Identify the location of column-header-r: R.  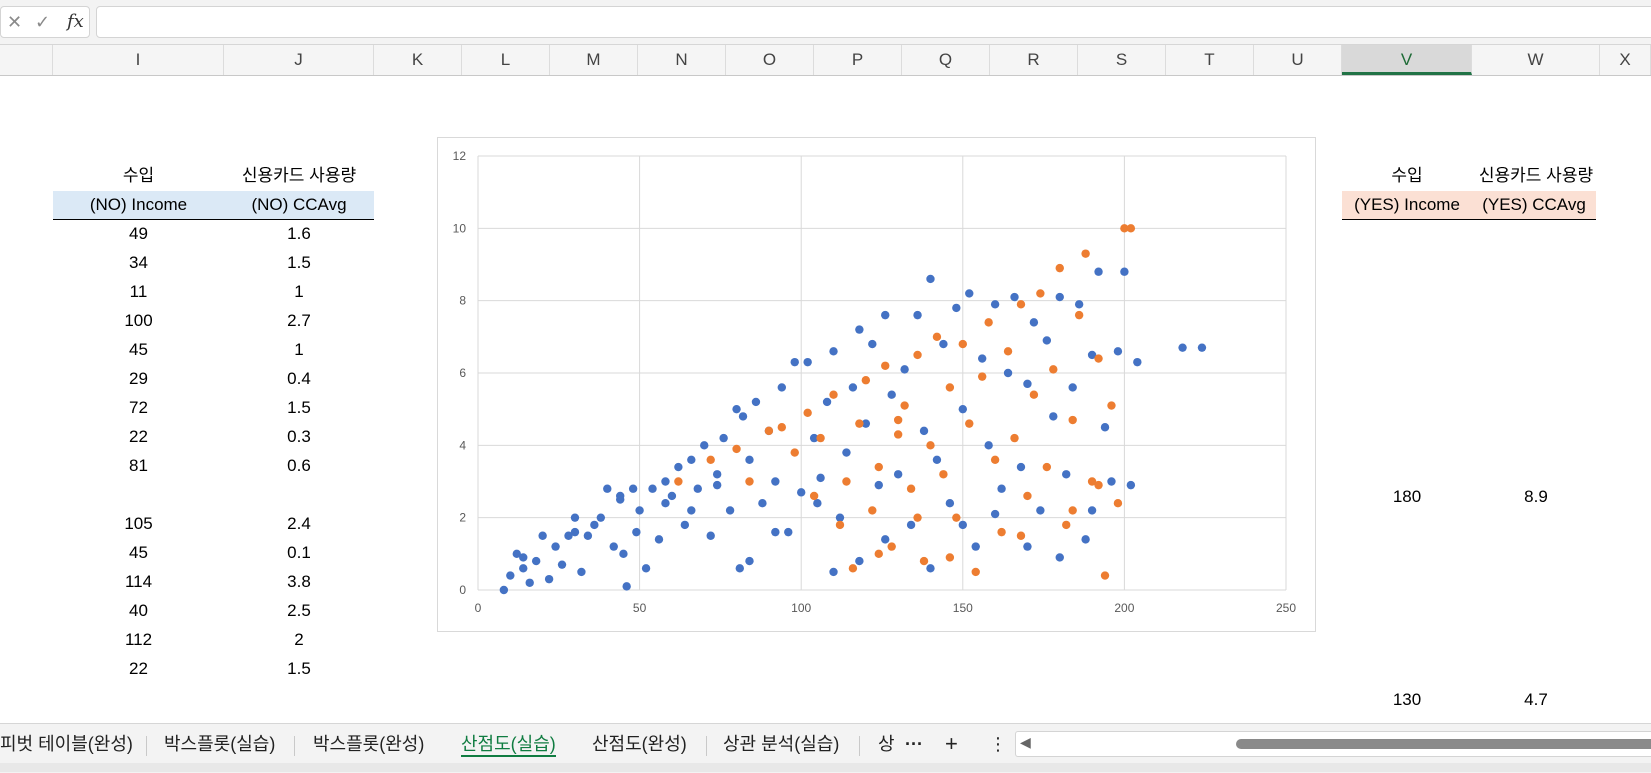
(1034, 60).